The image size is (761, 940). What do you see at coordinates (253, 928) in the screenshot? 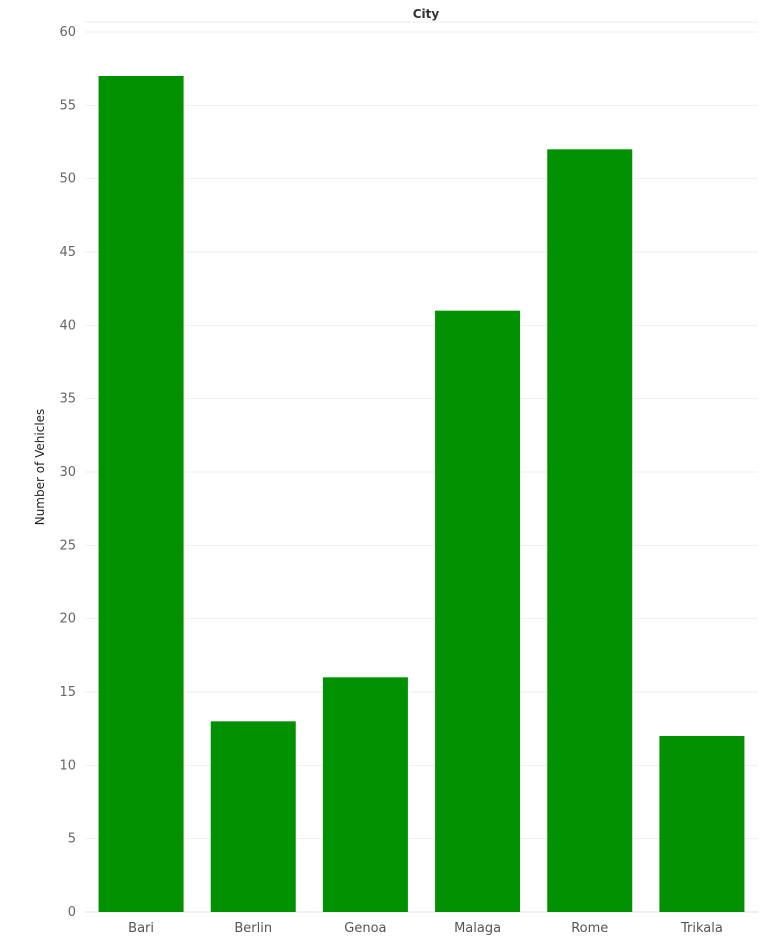
I see `x-tick-label: Berlin` at bounding box center [253, 928].